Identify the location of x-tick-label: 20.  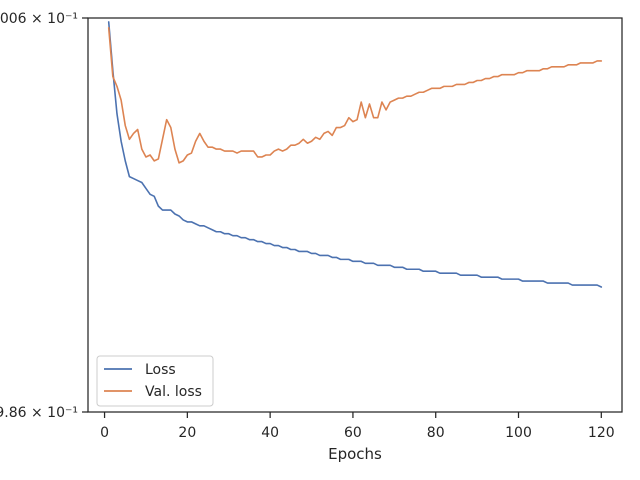
(187, 433).